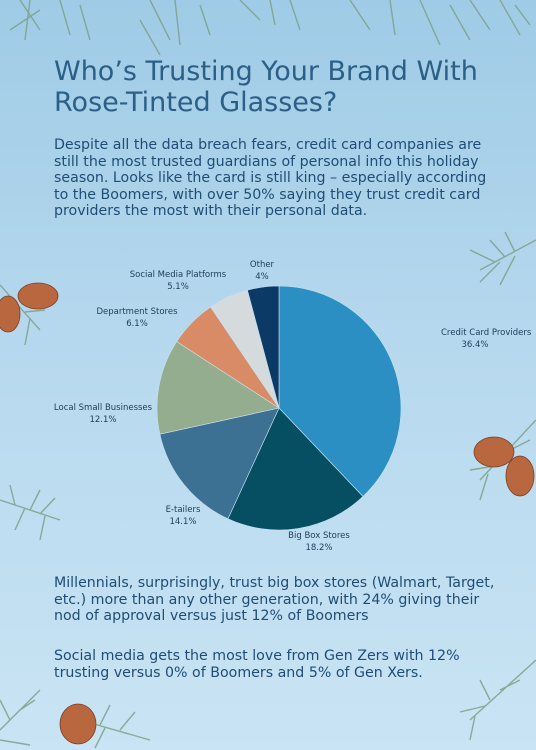  What do you see at coordinates (178, 287) in the screenshot?
I see `slice-value-label: 5.1%` at bounding box center [178, 287].